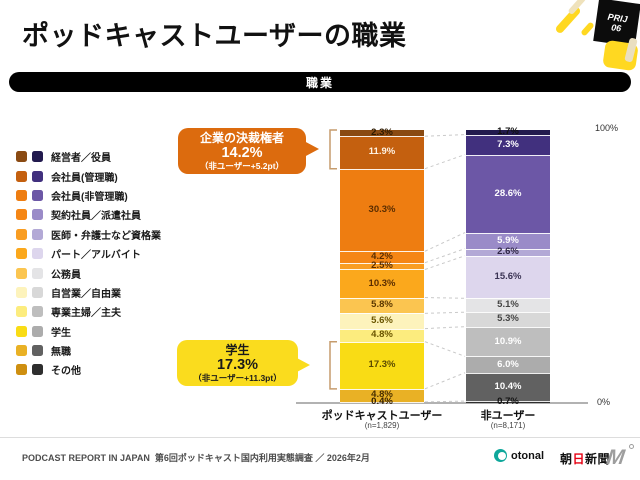 Image resolution: width=640 pixels, height=480 pixels. What do you see at coordinates (106, 236) in the screenshot?
I see `legend-label: 医師・弁護士など資格業` at bounding box center [106, 236].